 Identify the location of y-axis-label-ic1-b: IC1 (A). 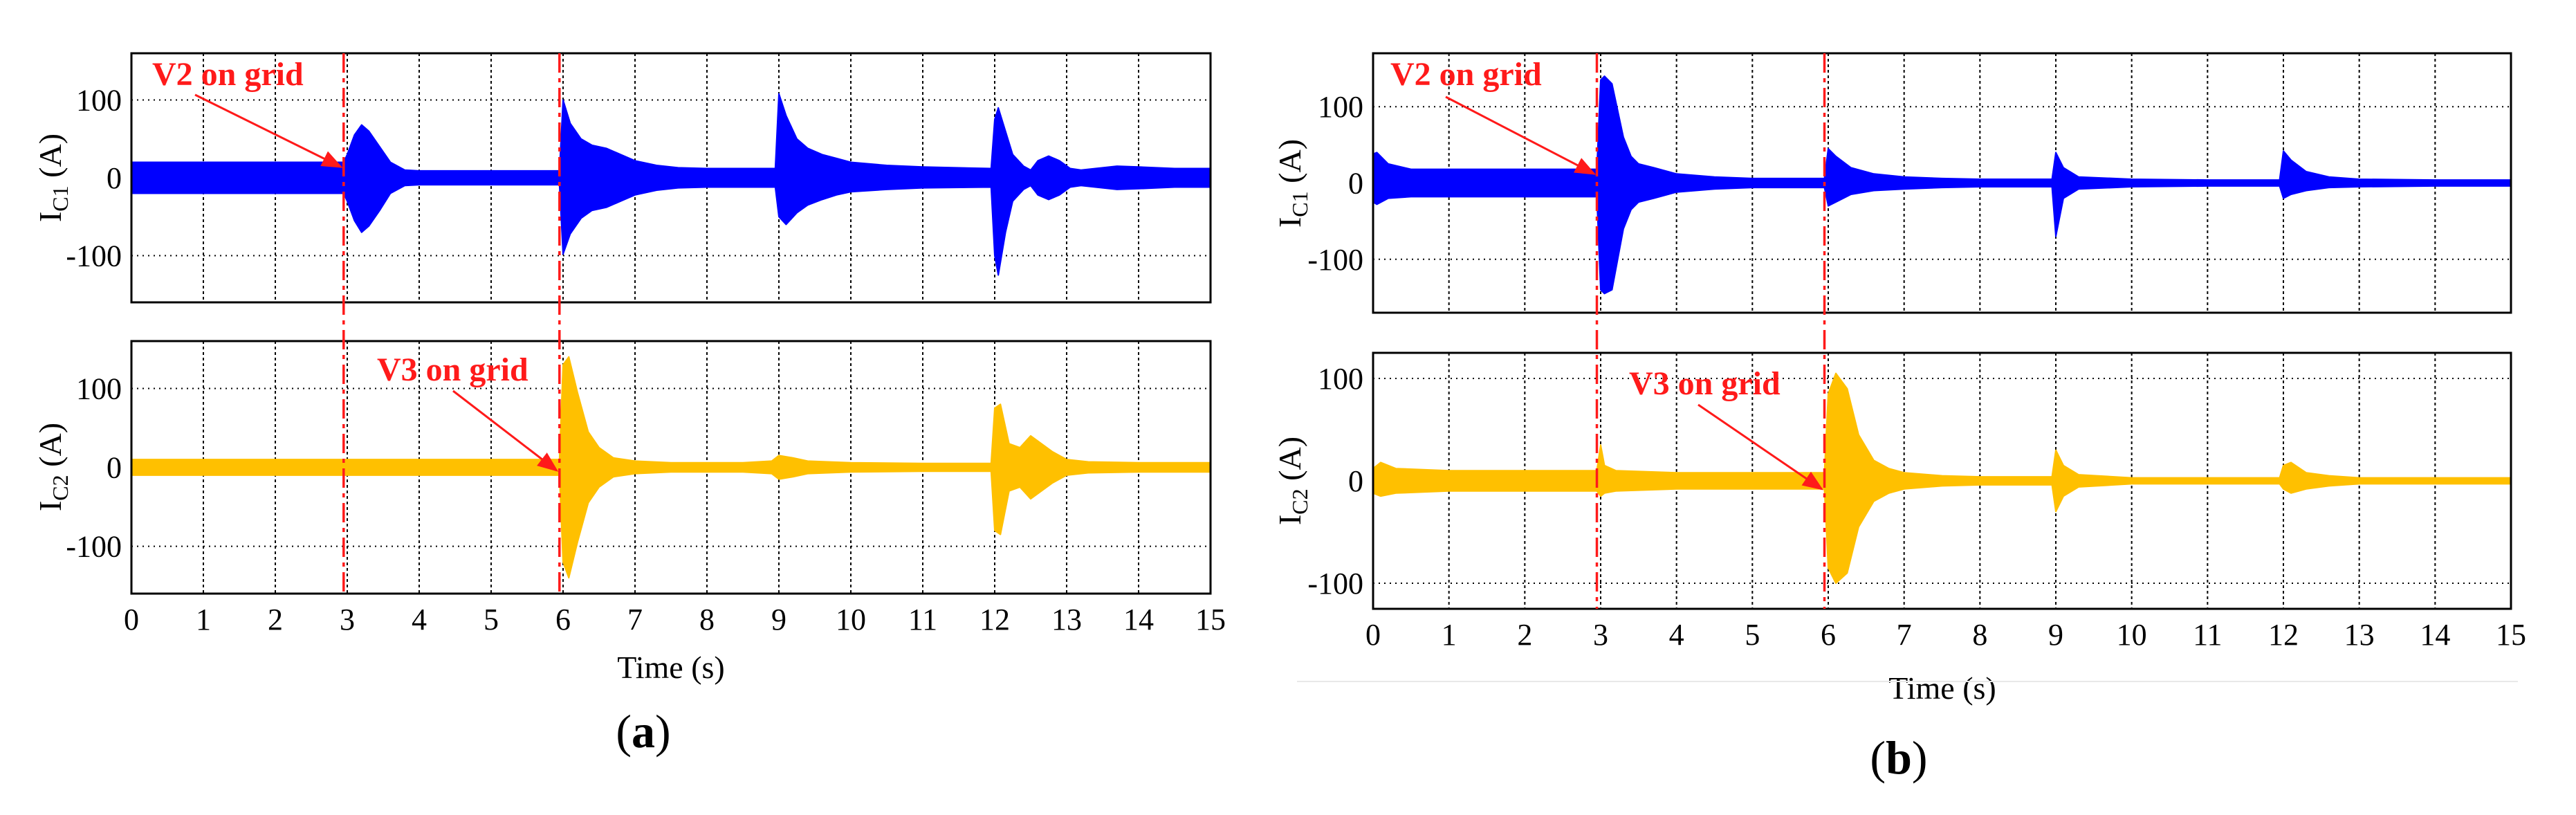
(1292, 184).